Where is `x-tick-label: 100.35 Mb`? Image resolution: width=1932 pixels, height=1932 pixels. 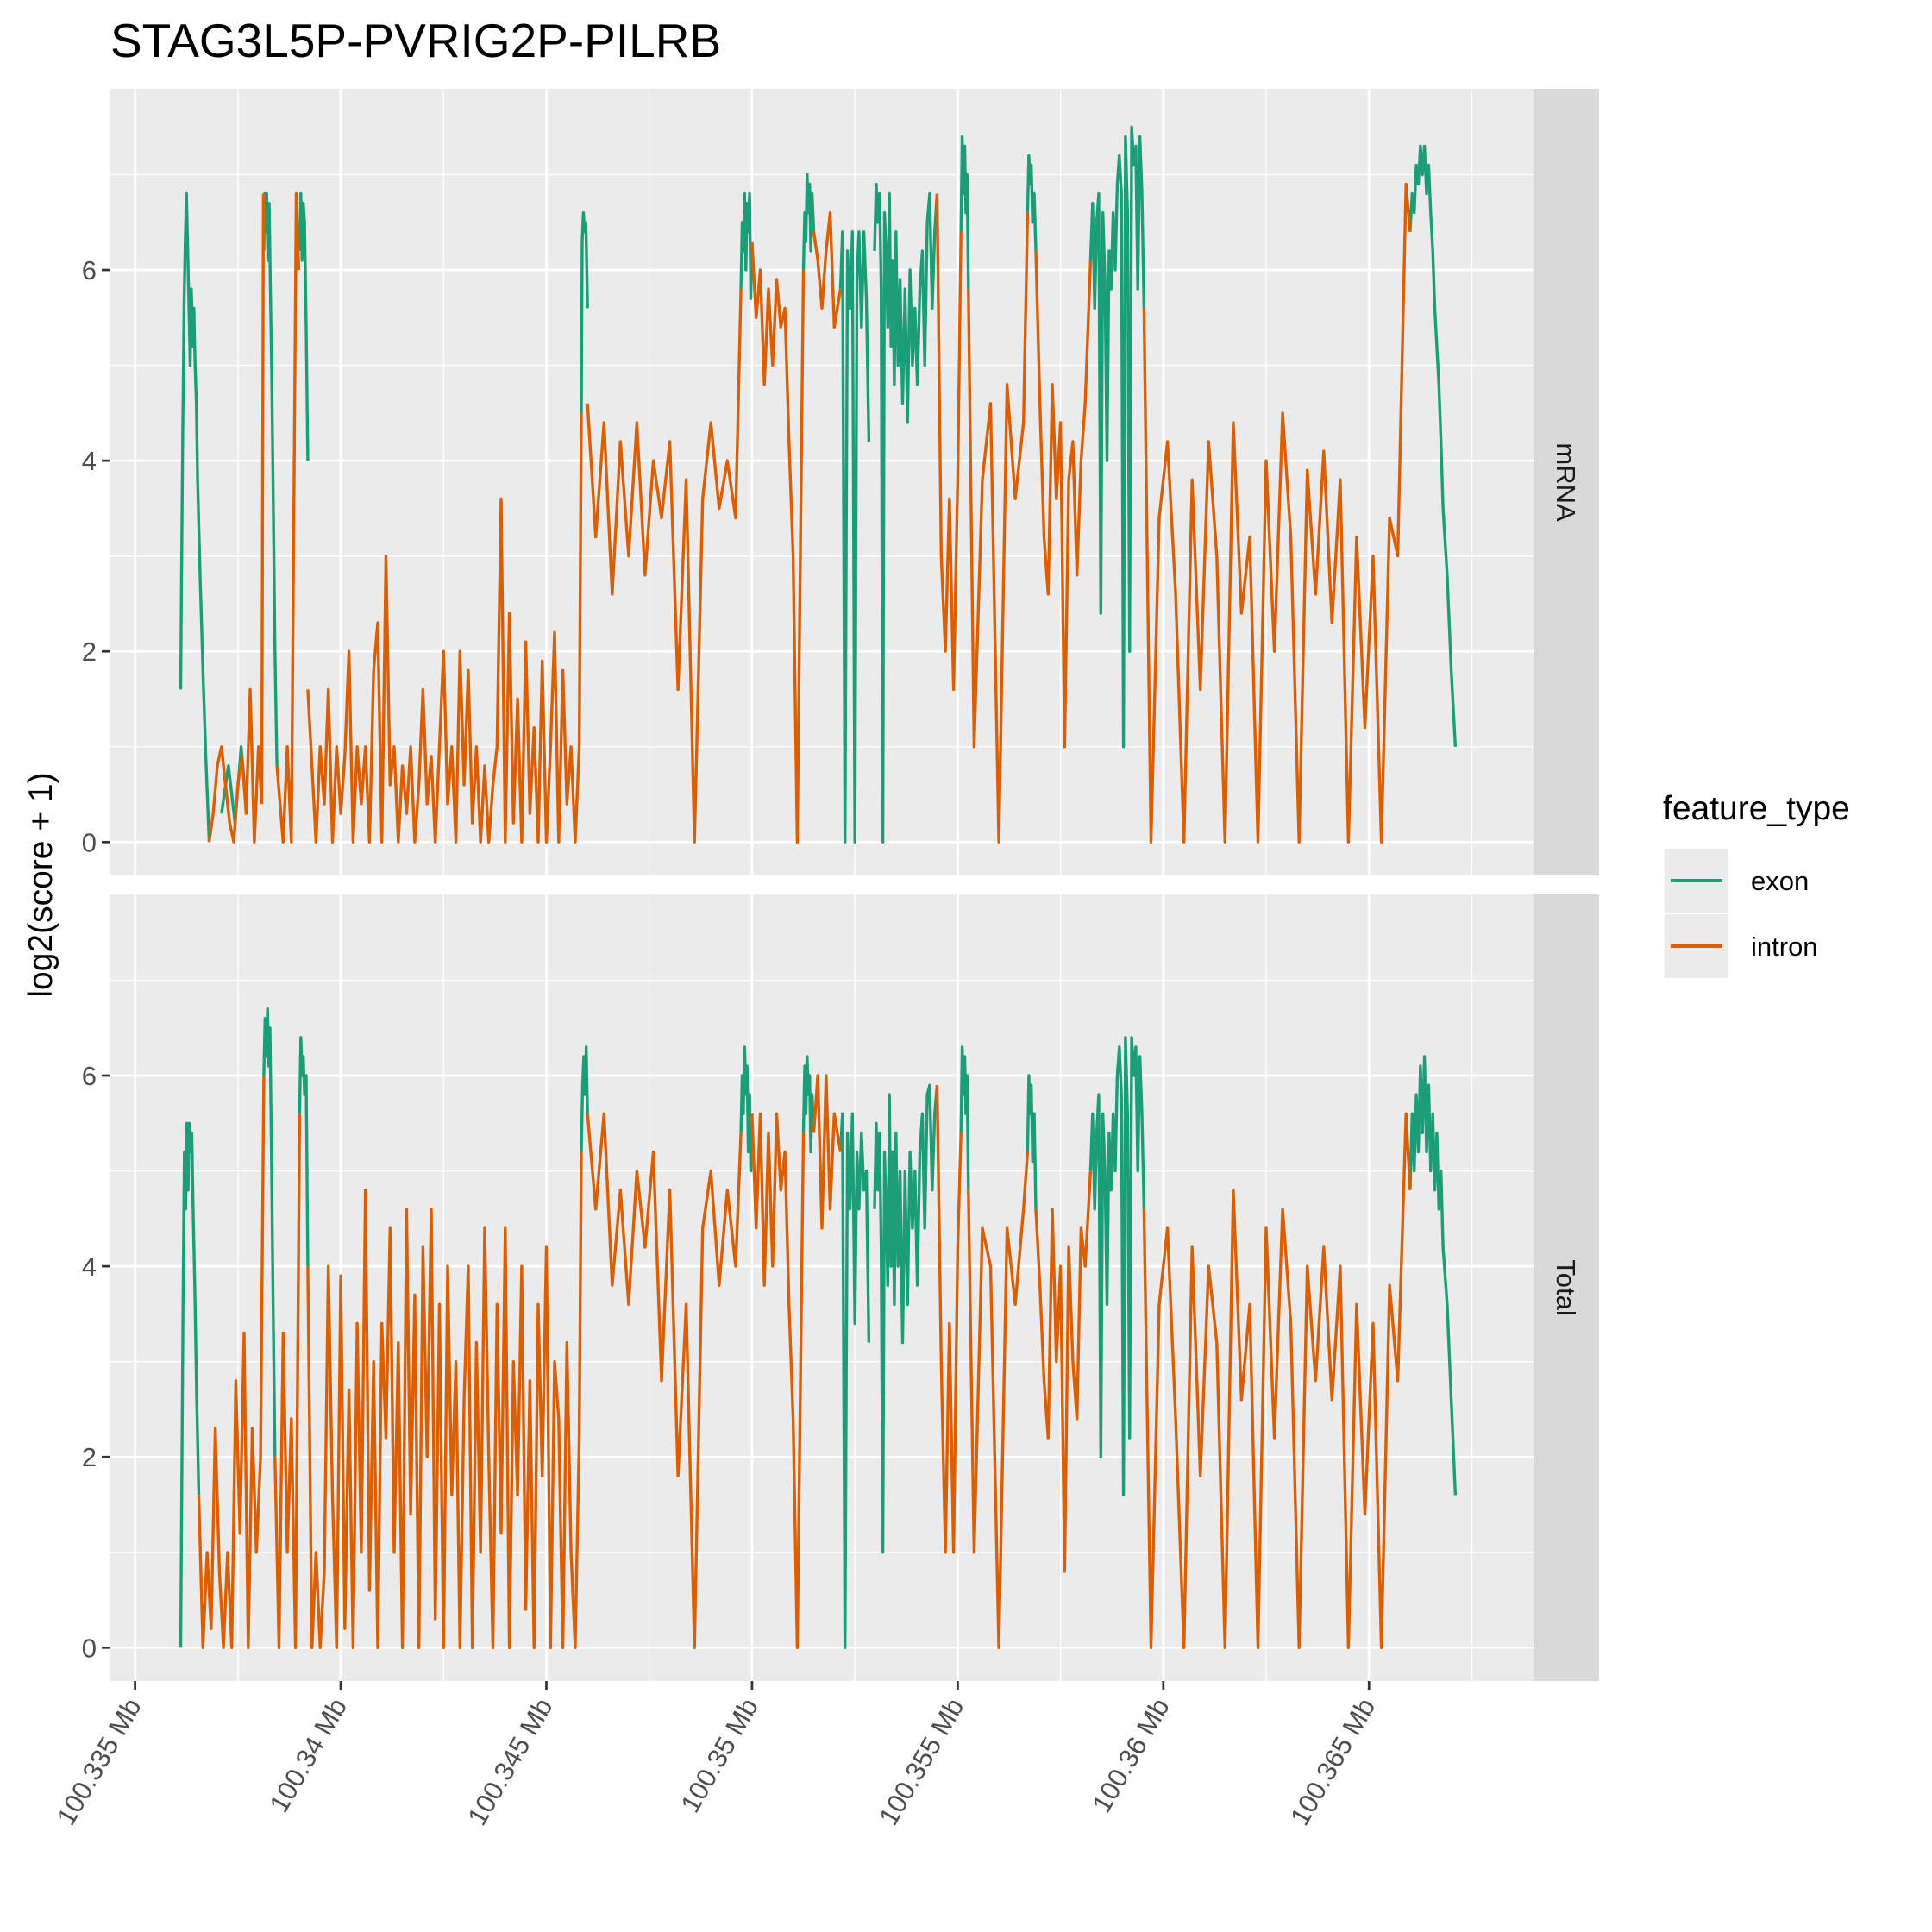 x-tick-label: 100.35 Mb is located at coordinates (719, 1755).